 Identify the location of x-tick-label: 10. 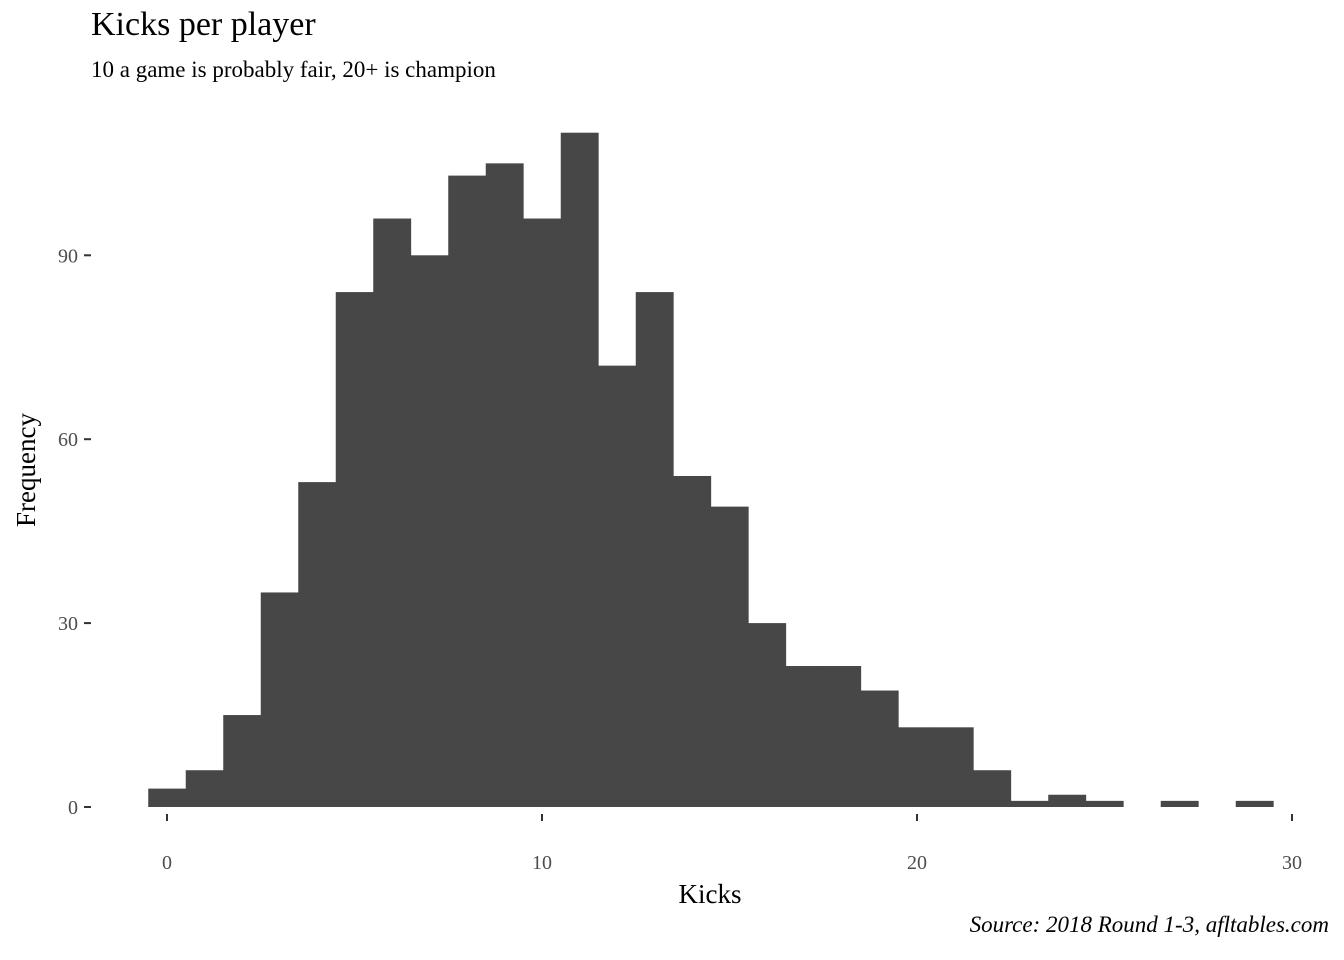
(542, 863).